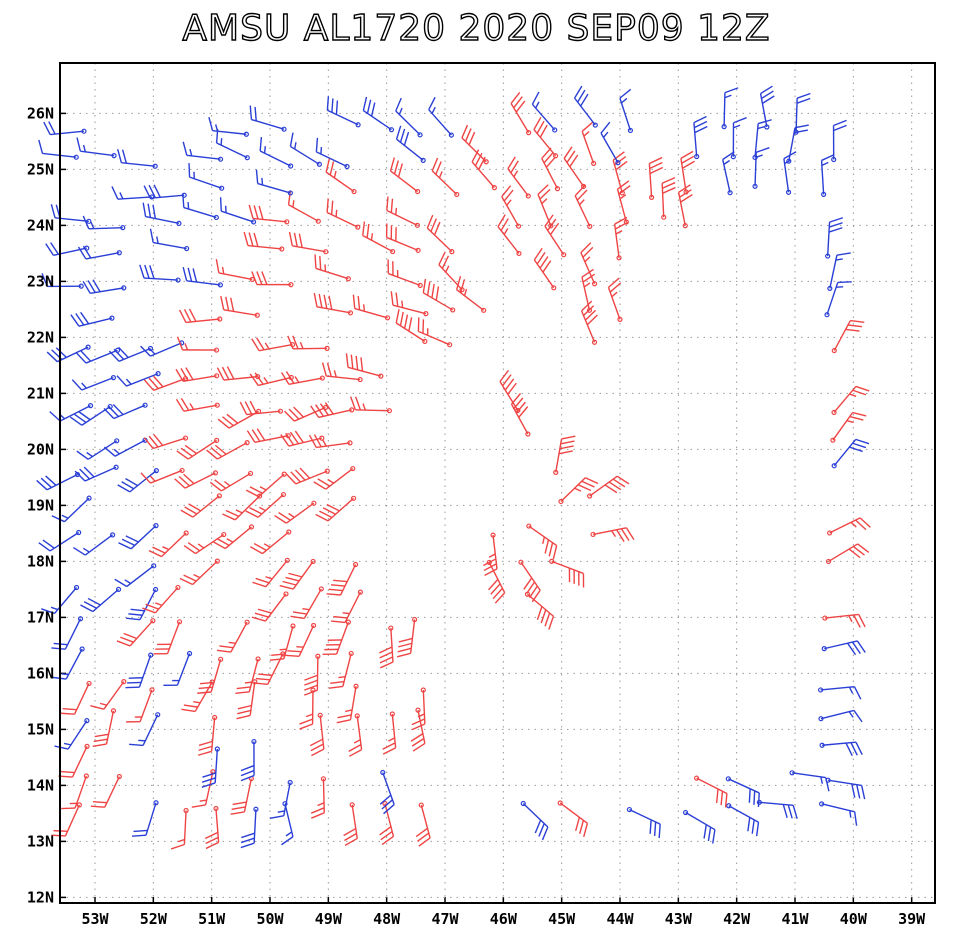  Describe the element at coordinates (387, 919) in the screenshot. I see `lon-tick-label: 48W` at that location.